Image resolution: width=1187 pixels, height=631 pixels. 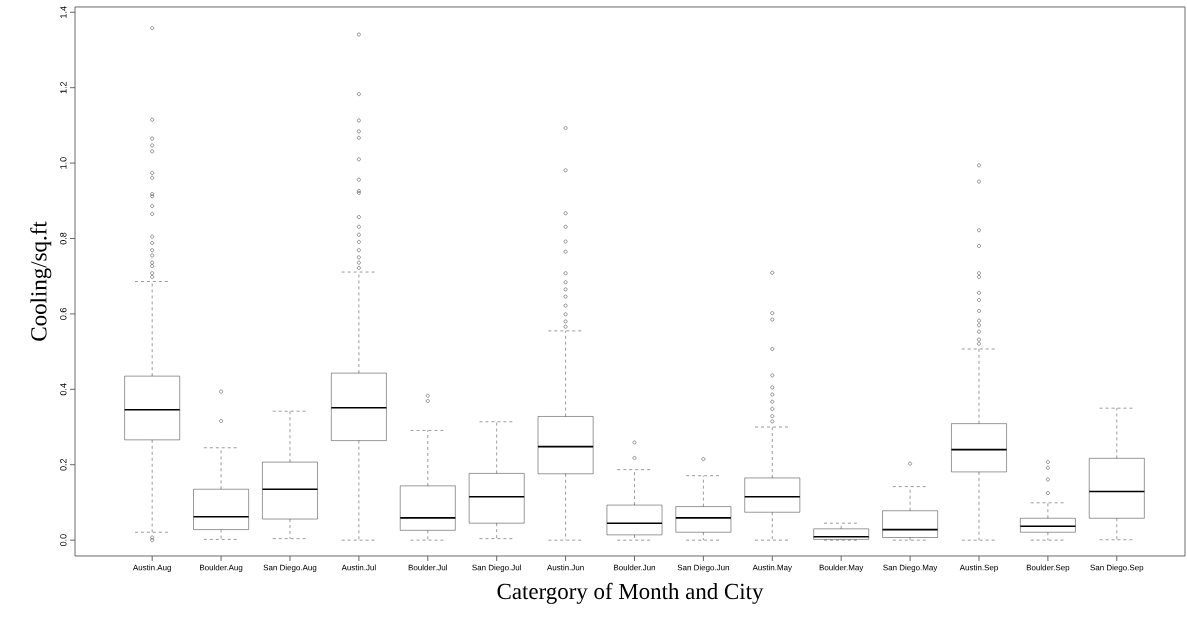 What do you see at coordinates (63, 314) in the screenshot?
I see `y-tick-label: 0.6` at bounding box center [63, 314].